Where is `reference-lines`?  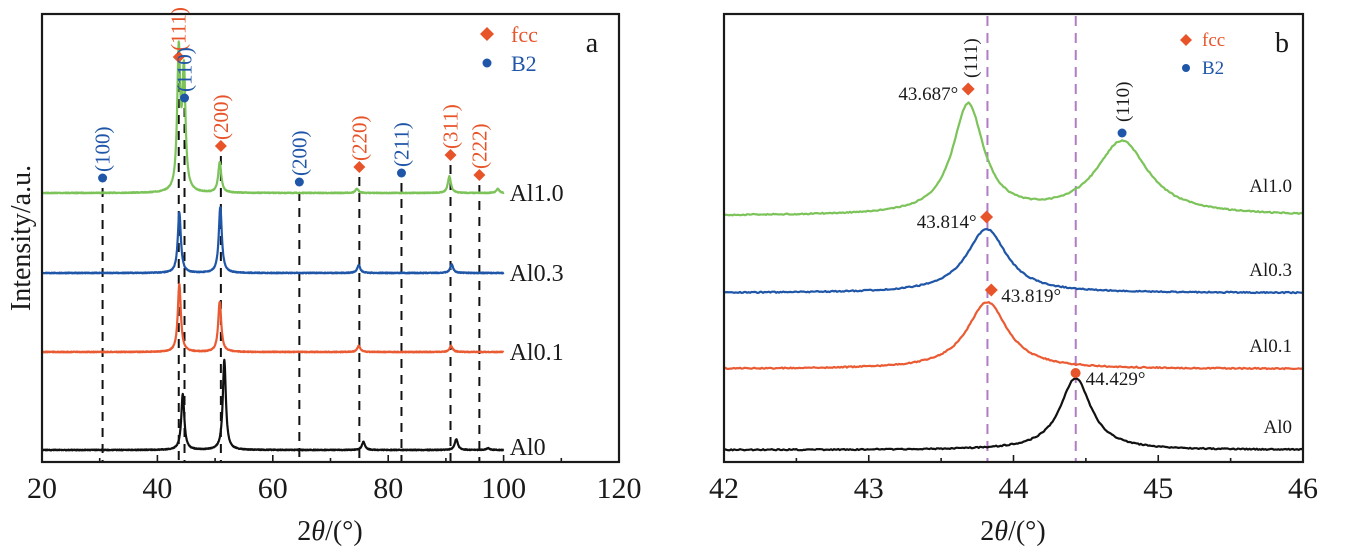
reference-lines is located at coordinates (1031, 239).